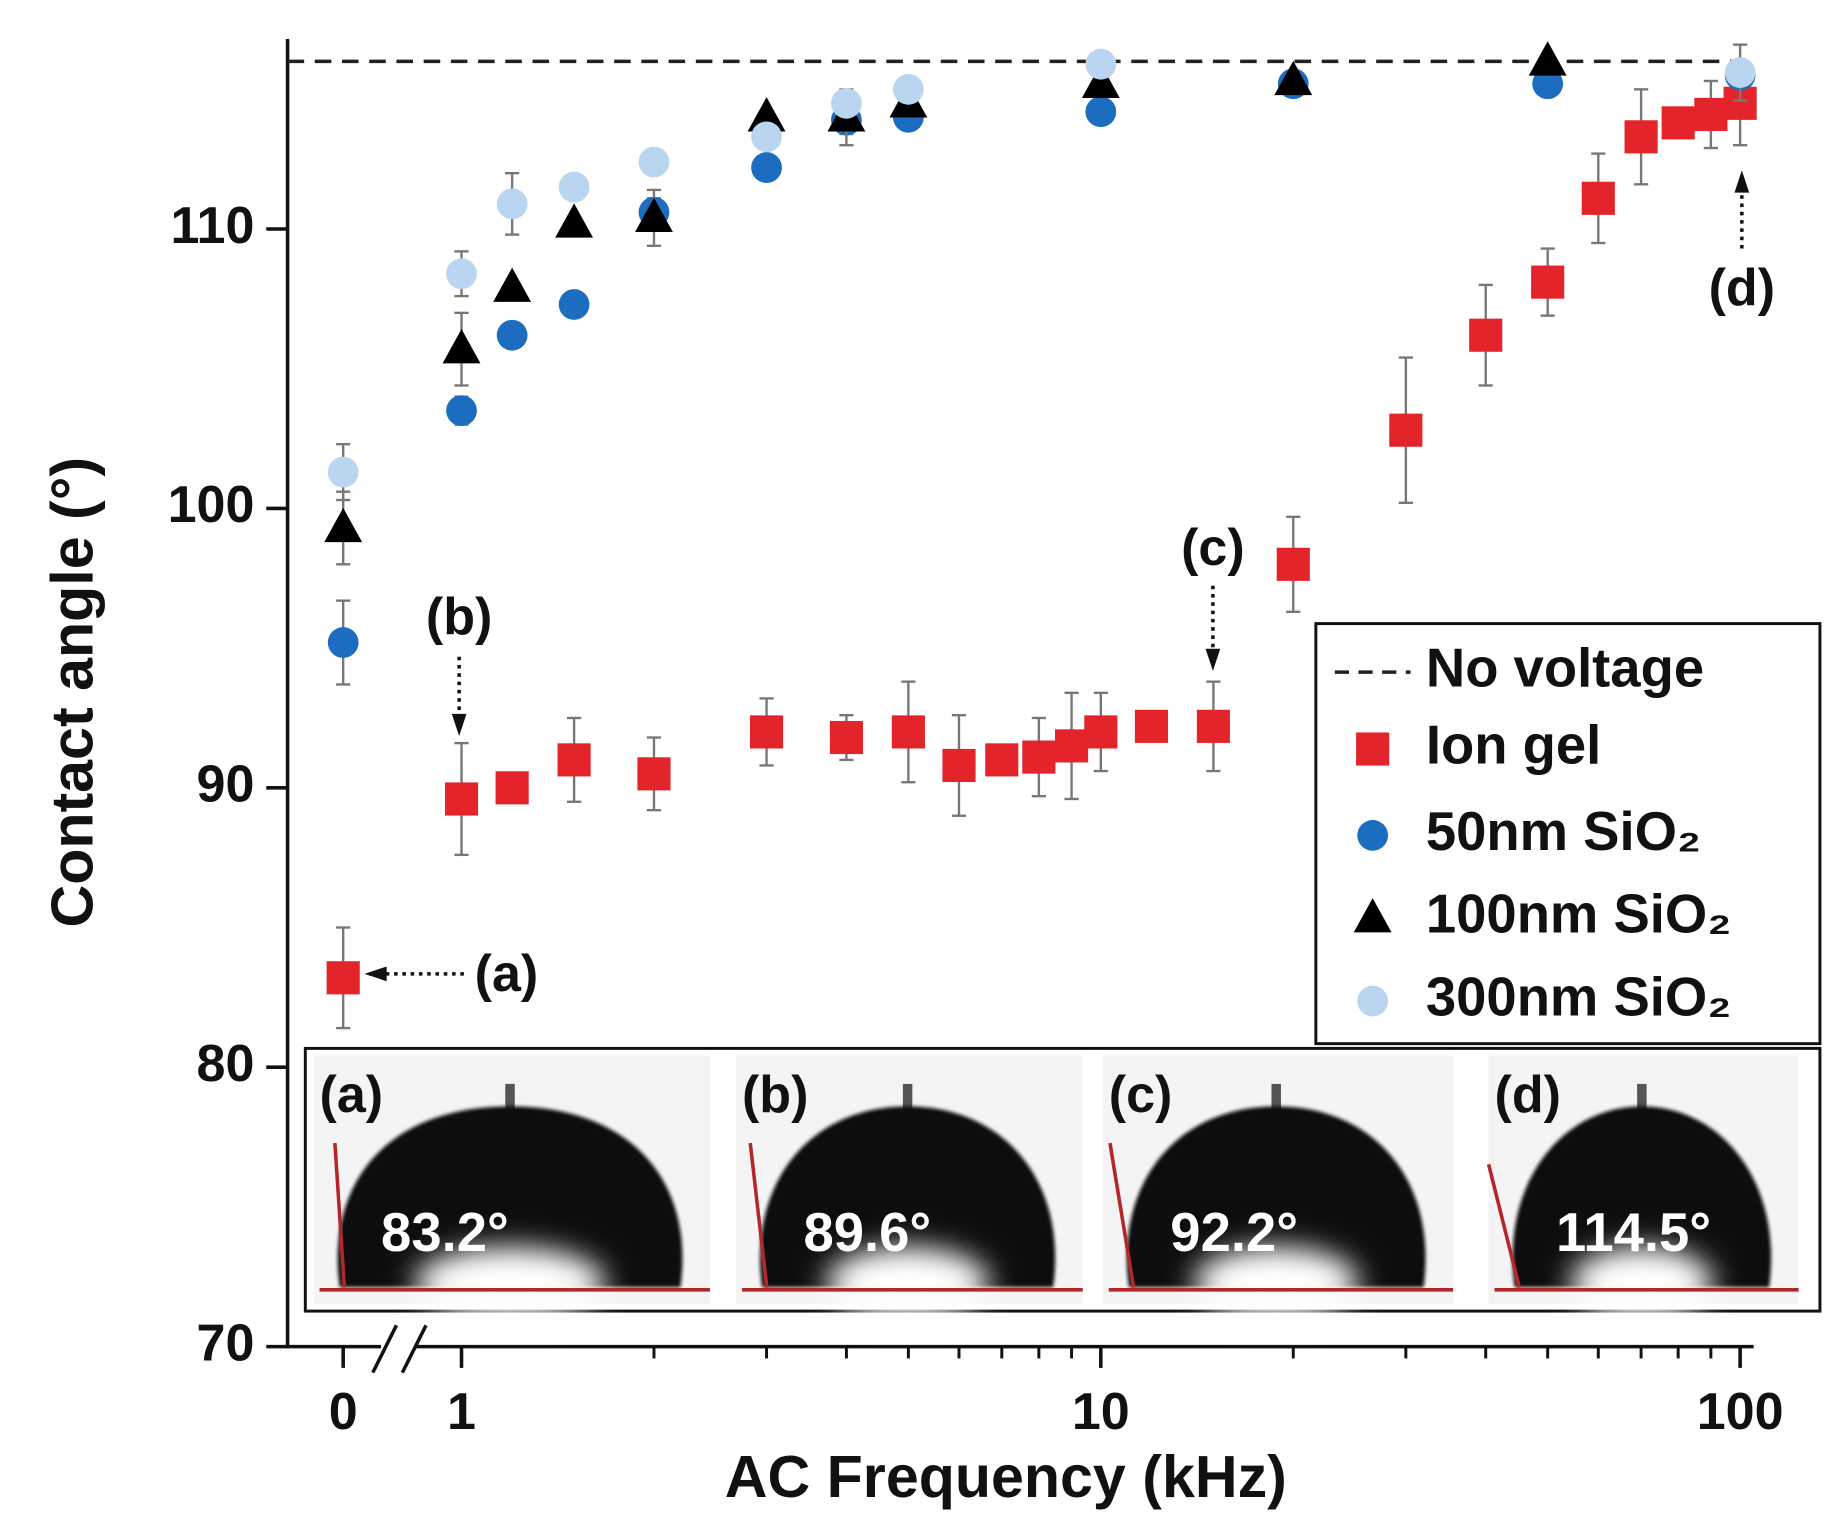 The height and width of the screenshot is (1530, 1846). What do you see at coordinates (212, 226) in the screenshot?
I see `y-tick-label: 110` at bounding box center [212, 226].